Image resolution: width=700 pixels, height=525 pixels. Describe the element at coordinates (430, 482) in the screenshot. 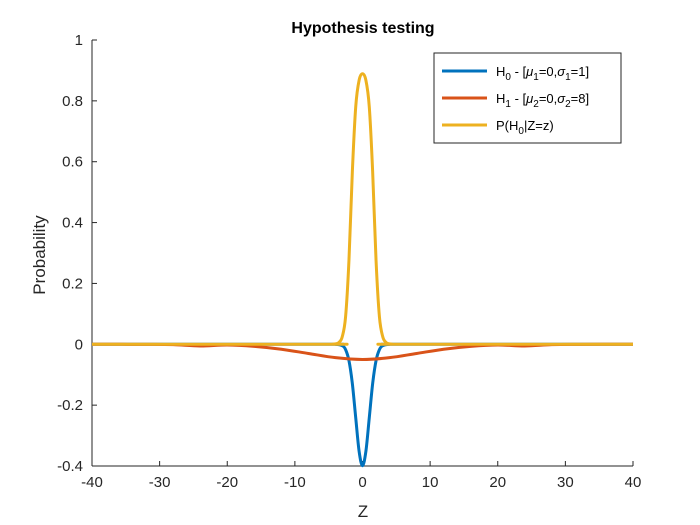

I see `x-tick-label: 10` at that location.